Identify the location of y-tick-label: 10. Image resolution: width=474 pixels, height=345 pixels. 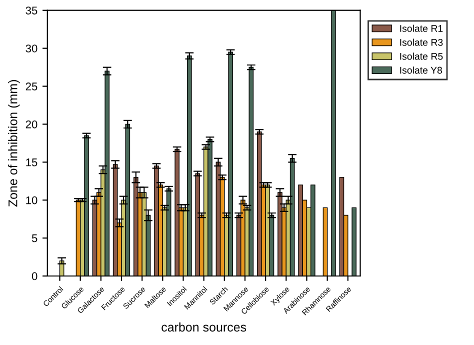
(32, 200).